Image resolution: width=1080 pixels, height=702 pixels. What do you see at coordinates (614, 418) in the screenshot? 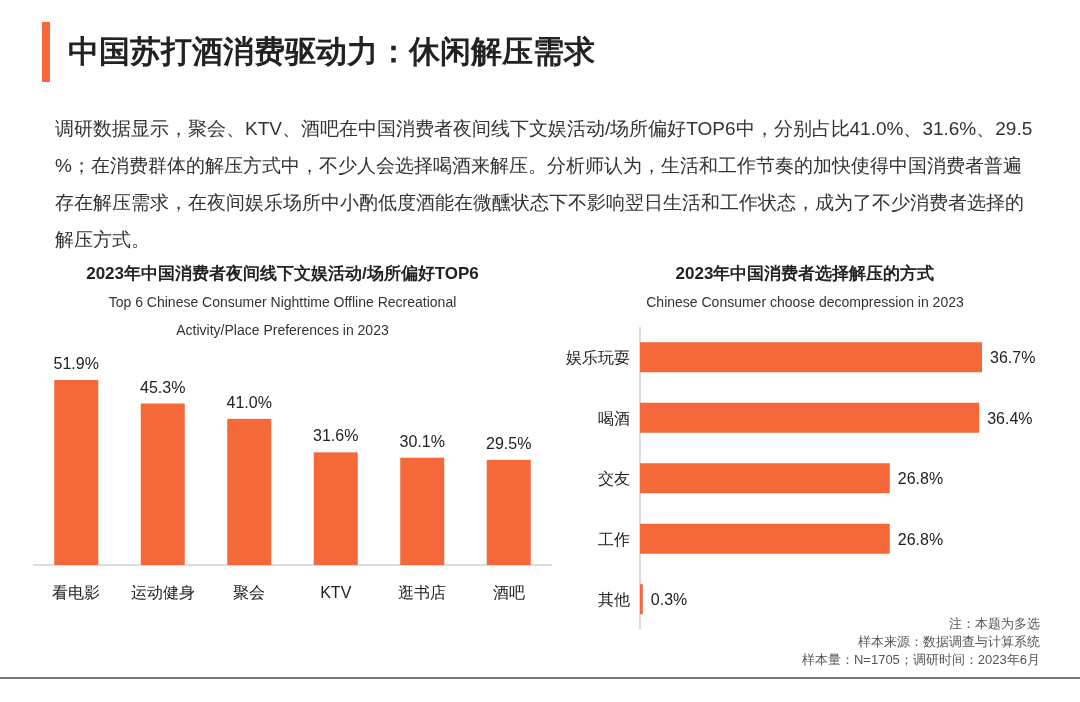
I see `y-tick-label: 喝酒` at bounding box center [614, 418].